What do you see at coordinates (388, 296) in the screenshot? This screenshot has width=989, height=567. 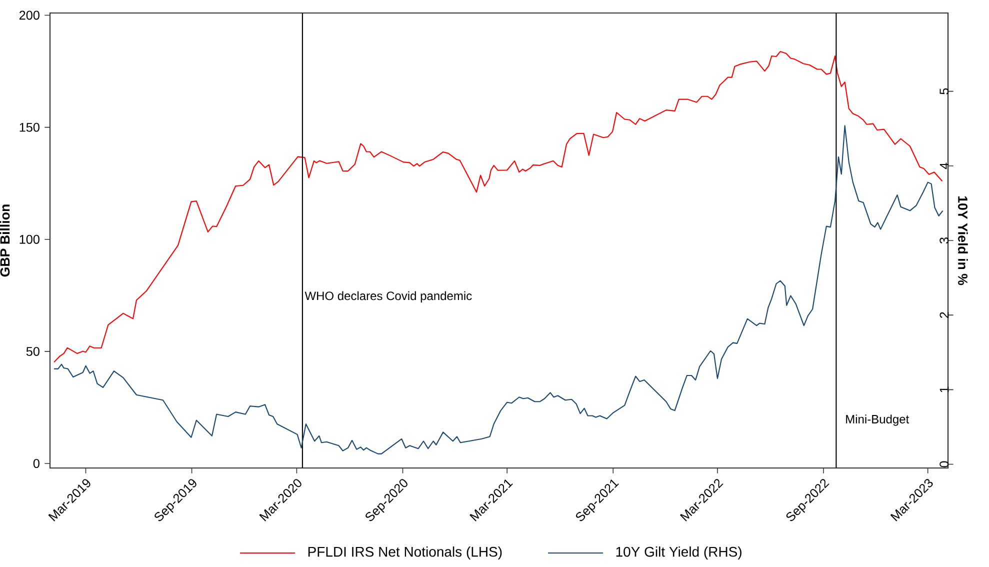 I see `ref-line-label: WHO declares Covid pandemic` at bounding box center [388, 296].